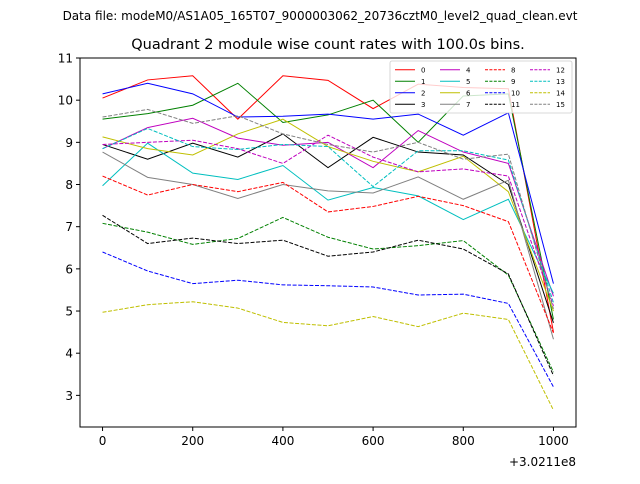  I want to click on x-axis: 0 200 400 600 800 1000, so click(334, 437).